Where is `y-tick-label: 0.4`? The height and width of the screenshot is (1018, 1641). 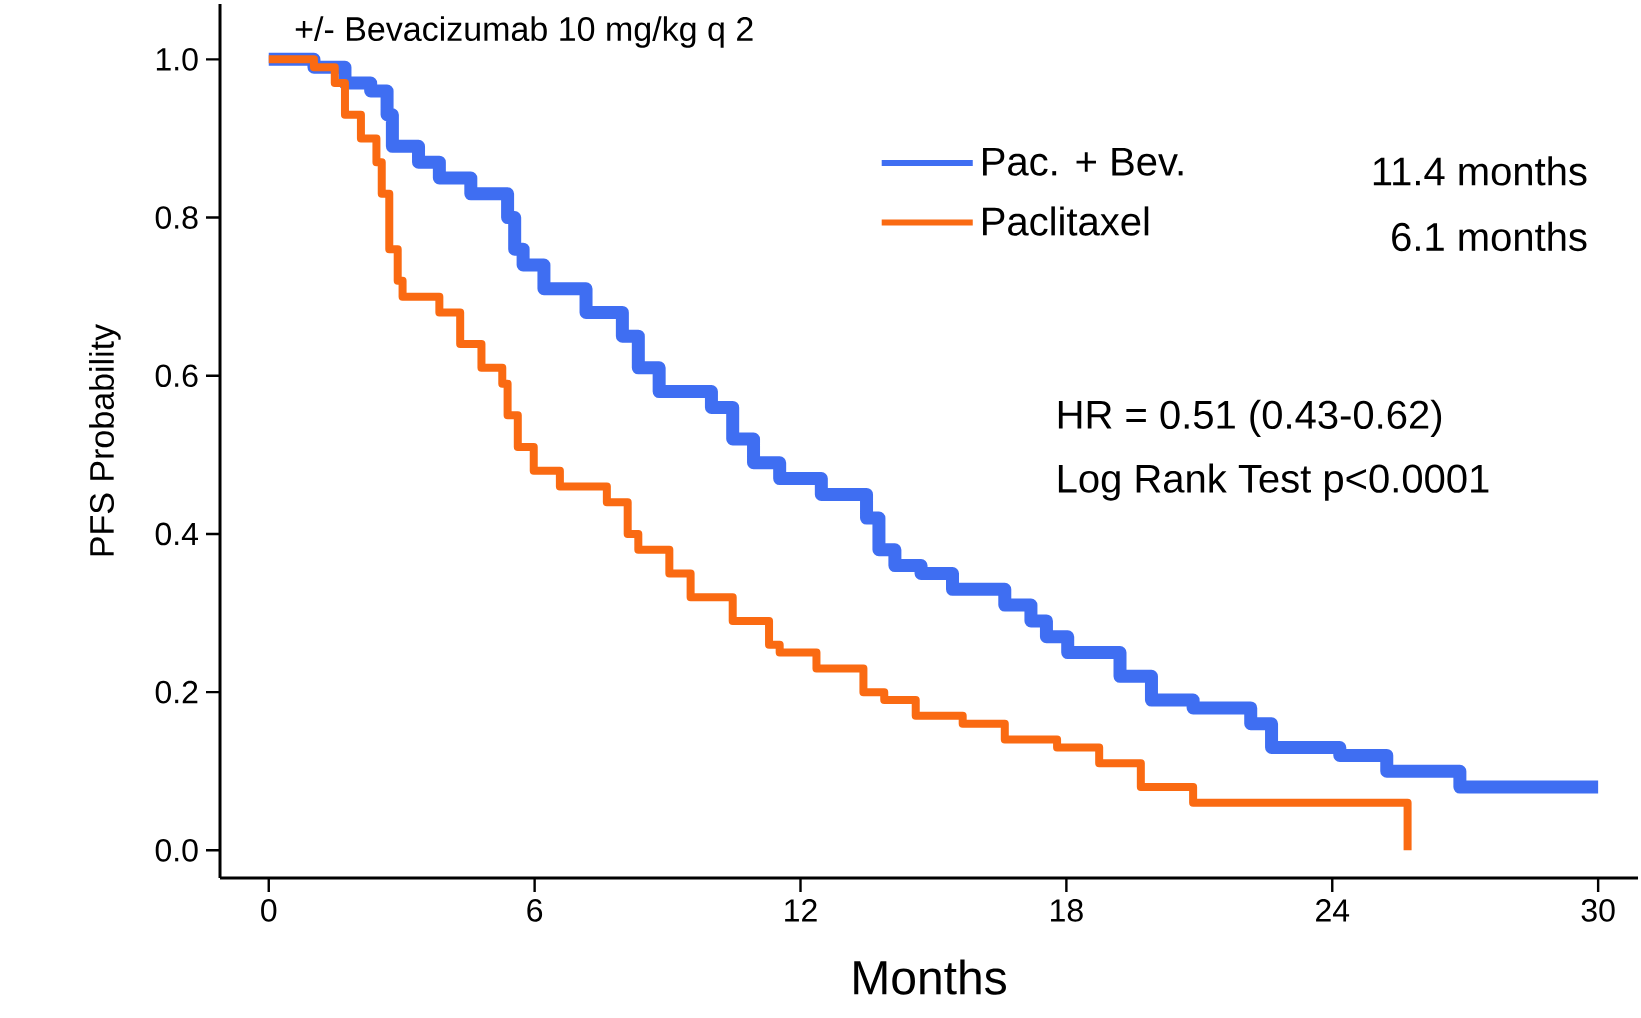 y-tick-label: 0.4 is located at coordinates (176, 534).